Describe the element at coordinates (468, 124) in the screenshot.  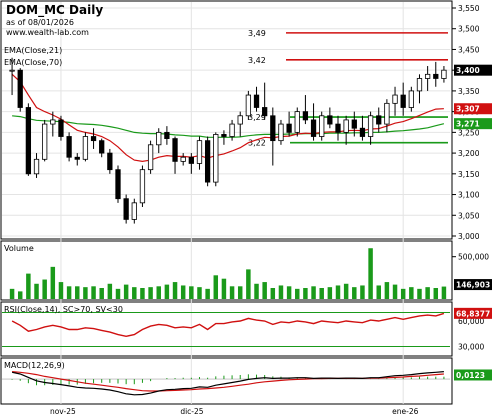
I see `price-badge: 3,271` at that location.